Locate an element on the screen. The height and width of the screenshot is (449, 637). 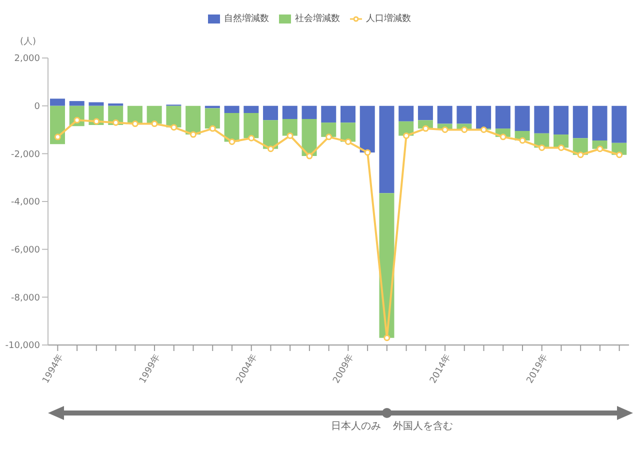
text: 日本人のみ is located at coordinates (355, 426).